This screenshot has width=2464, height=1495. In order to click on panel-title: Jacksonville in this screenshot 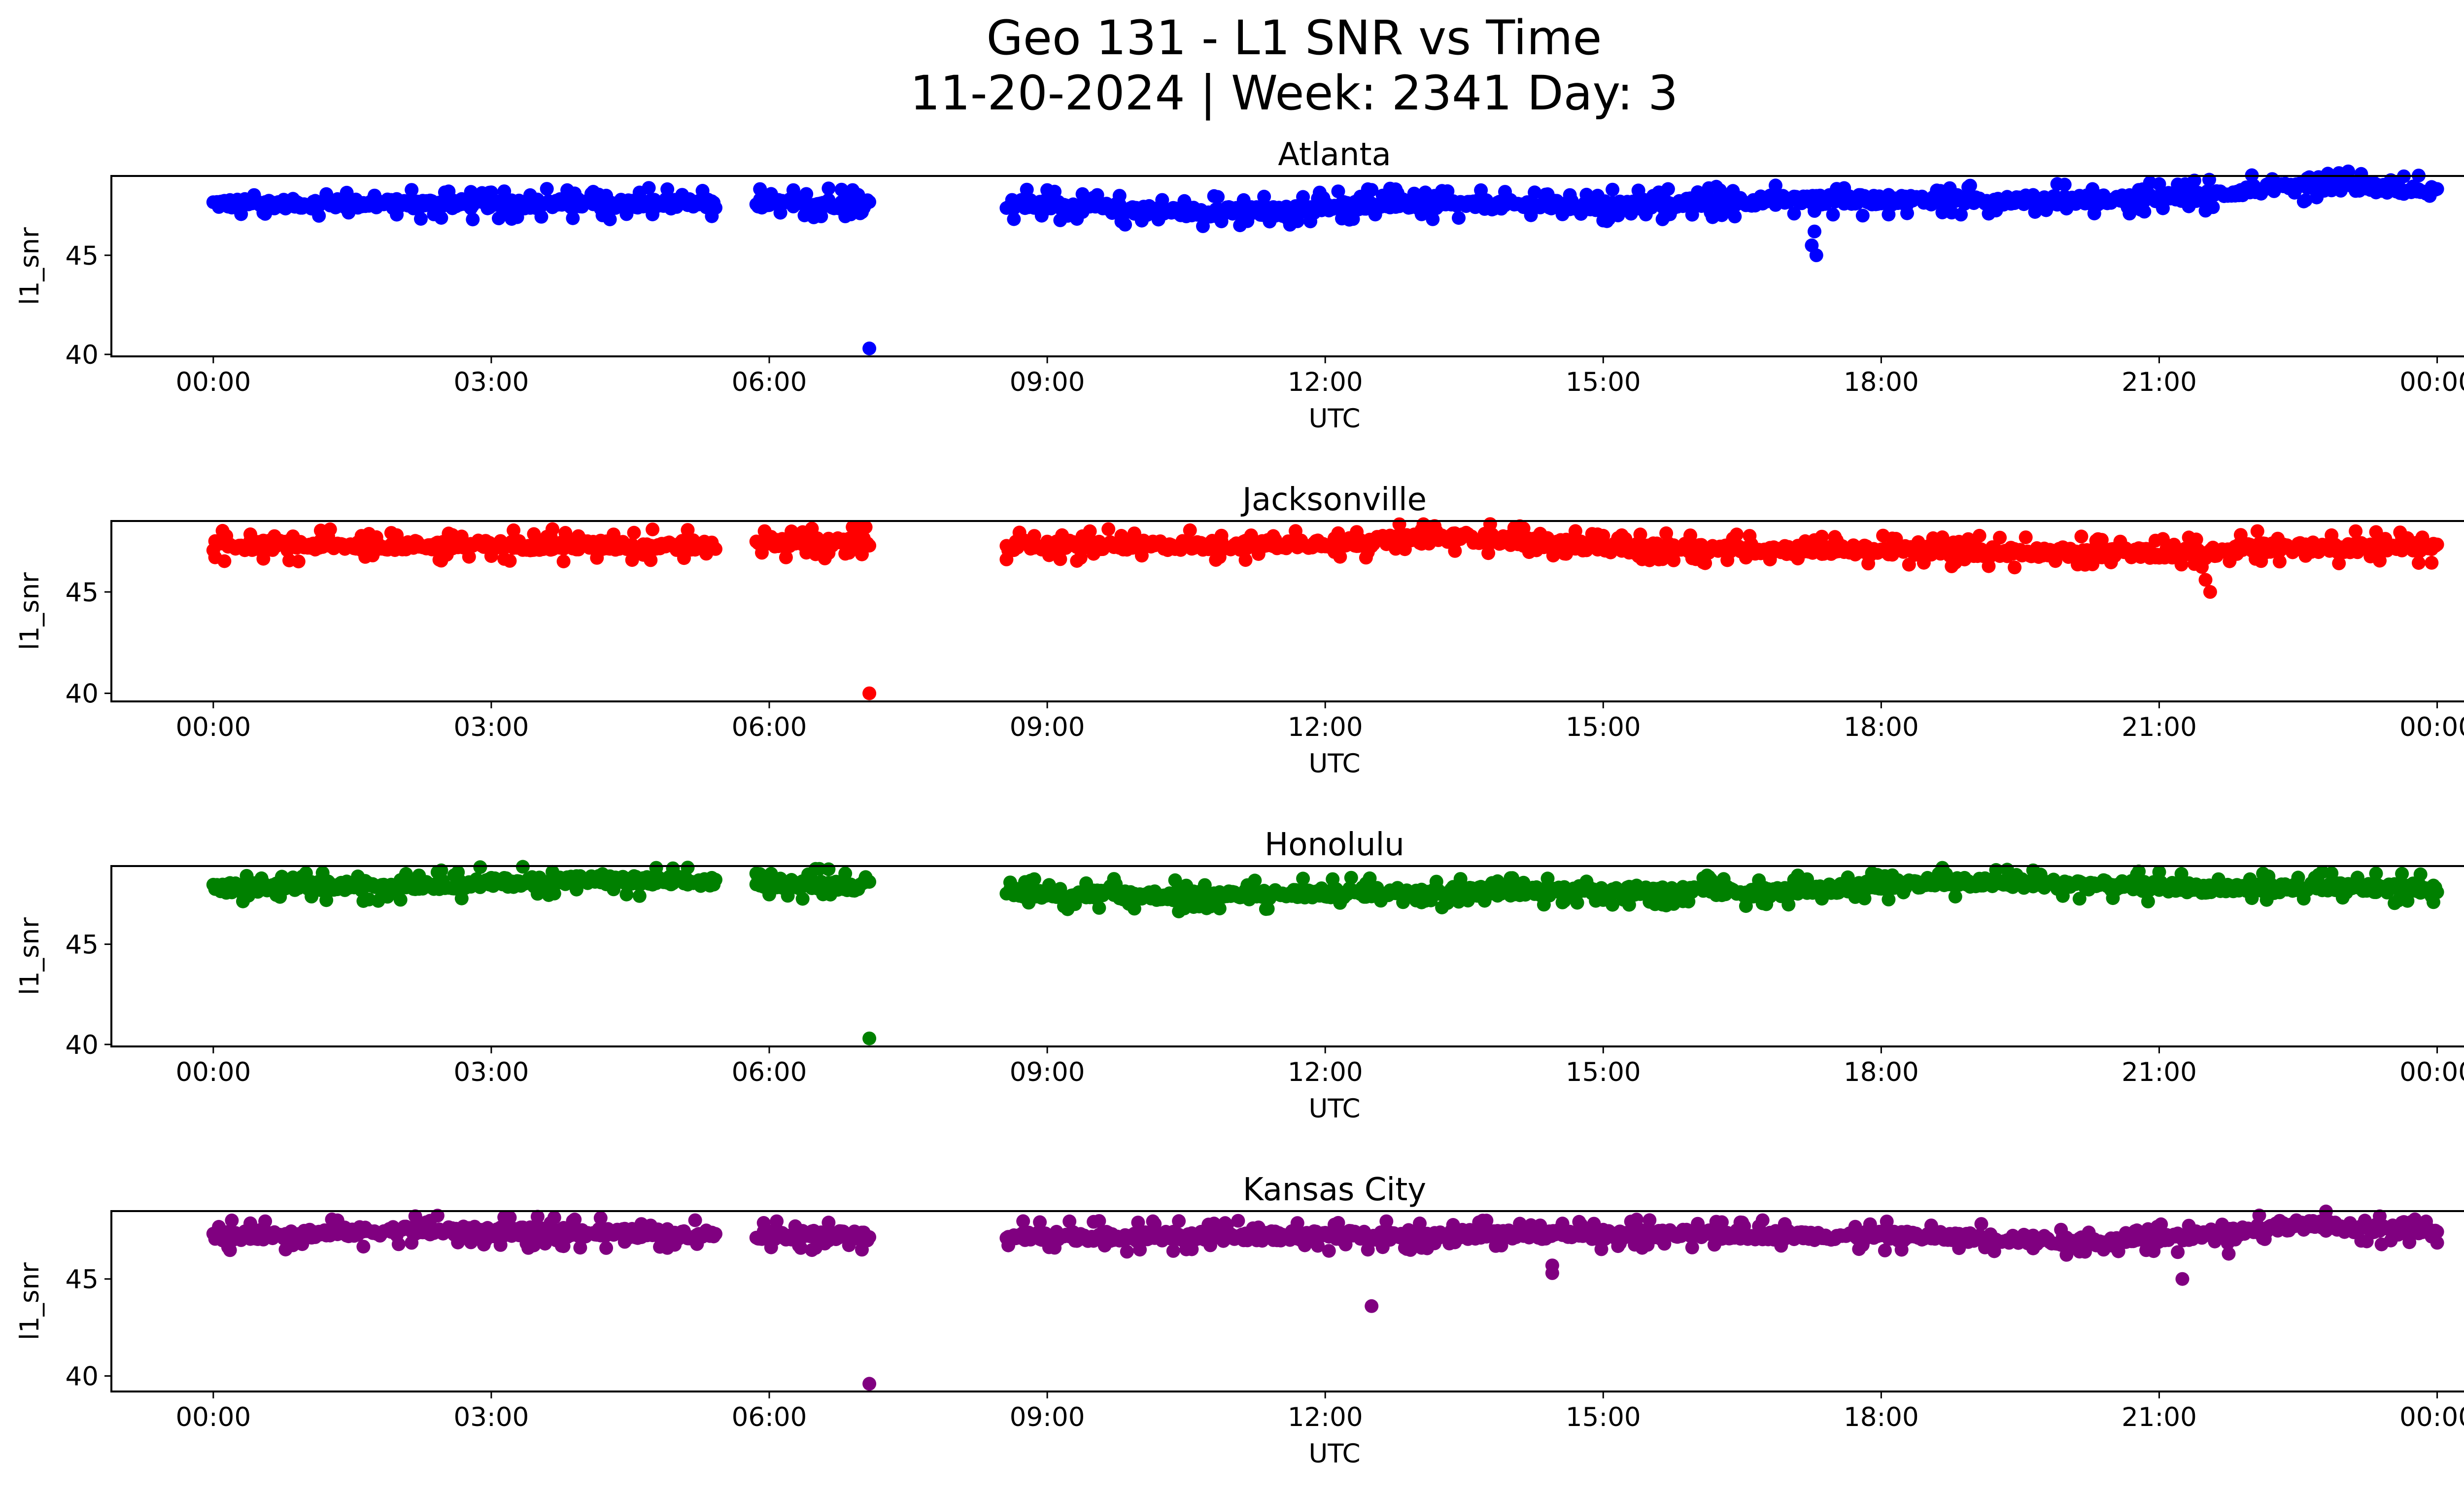, I will do `click(1333, 500)`.